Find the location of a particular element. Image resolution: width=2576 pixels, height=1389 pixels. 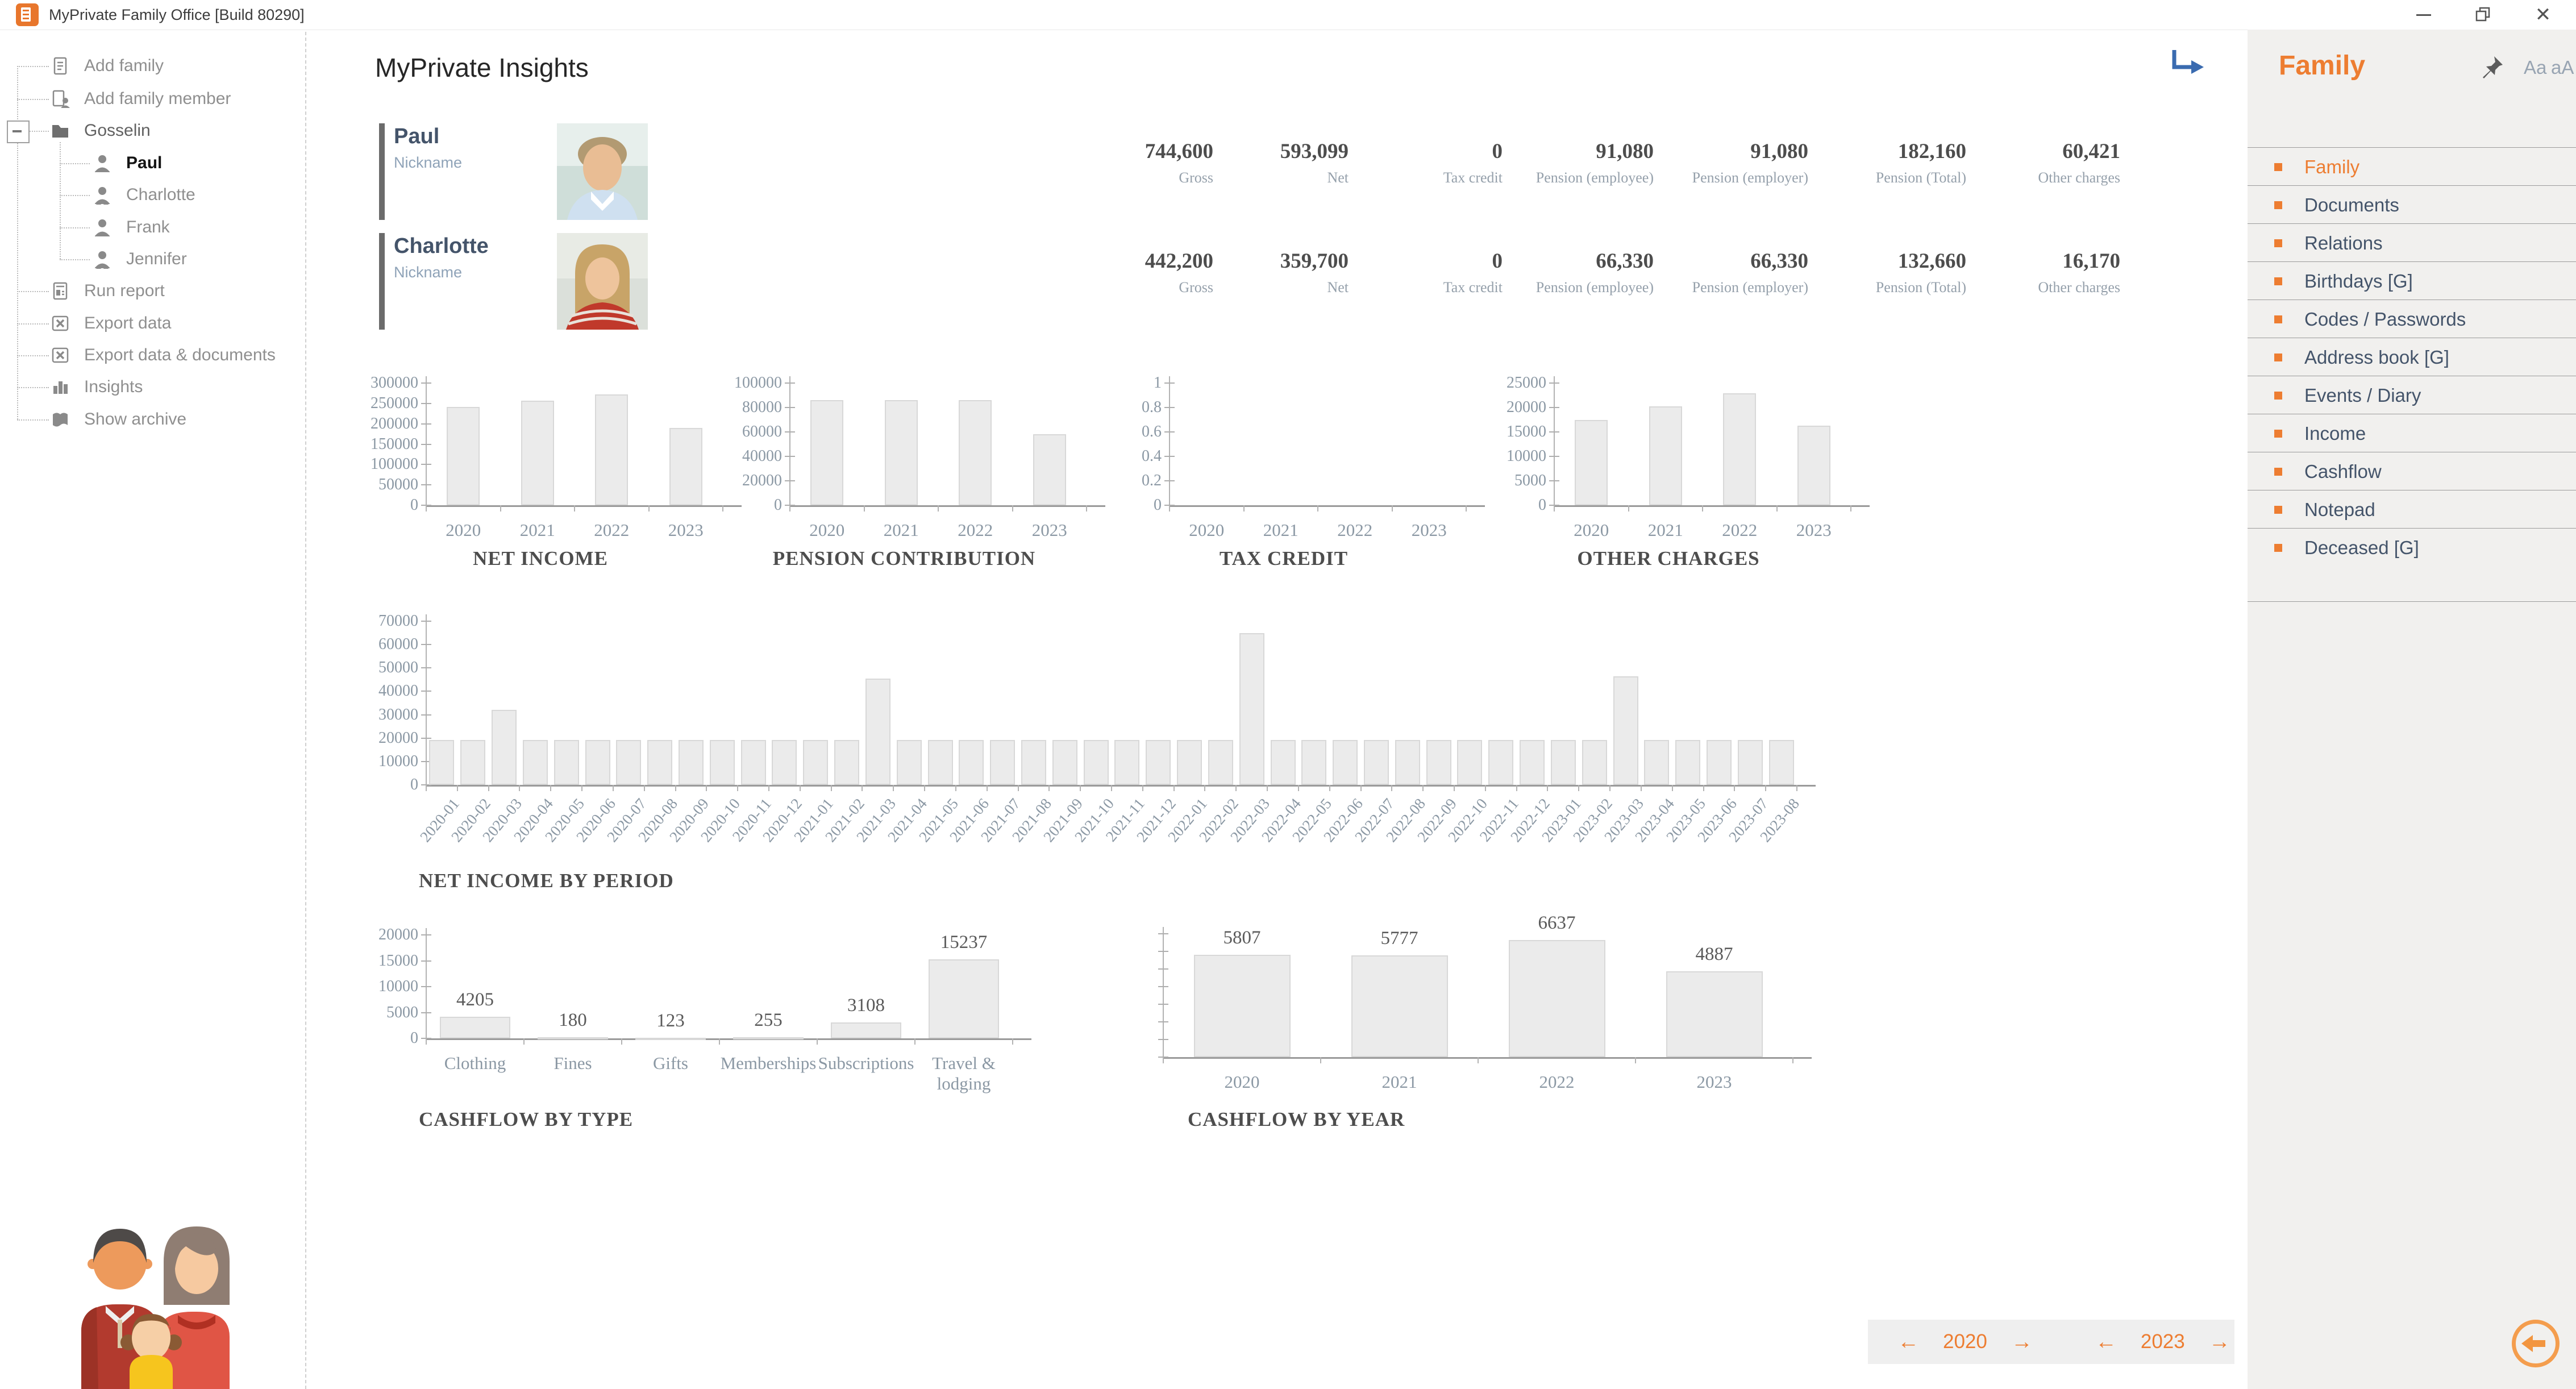

tree-item-export-data: Export data is located at coordinates (110, 324).